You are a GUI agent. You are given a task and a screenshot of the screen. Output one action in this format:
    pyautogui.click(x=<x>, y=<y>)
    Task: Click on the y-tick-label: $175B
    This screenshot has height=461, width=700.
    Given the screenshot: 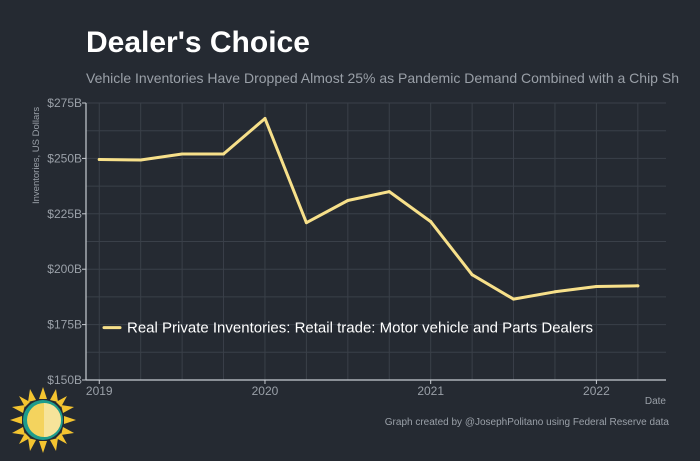 What is the action you would take?
    pyautogui.click(x=64, y=325)
    